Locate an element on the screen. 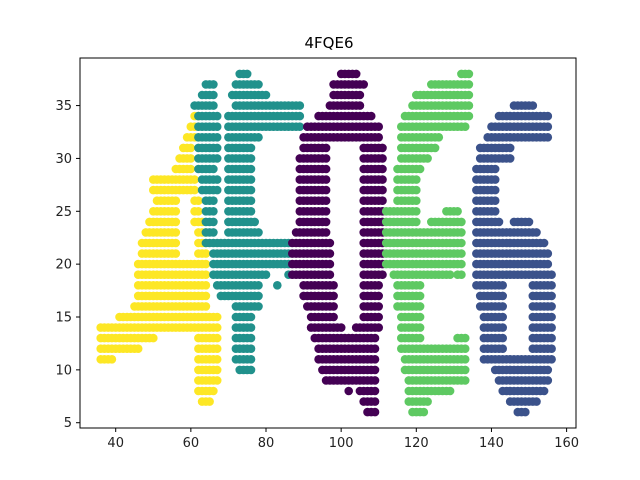 This screenshot has width=640, height=480. y-tick-label: 15 is located at coordinates (63, 318).